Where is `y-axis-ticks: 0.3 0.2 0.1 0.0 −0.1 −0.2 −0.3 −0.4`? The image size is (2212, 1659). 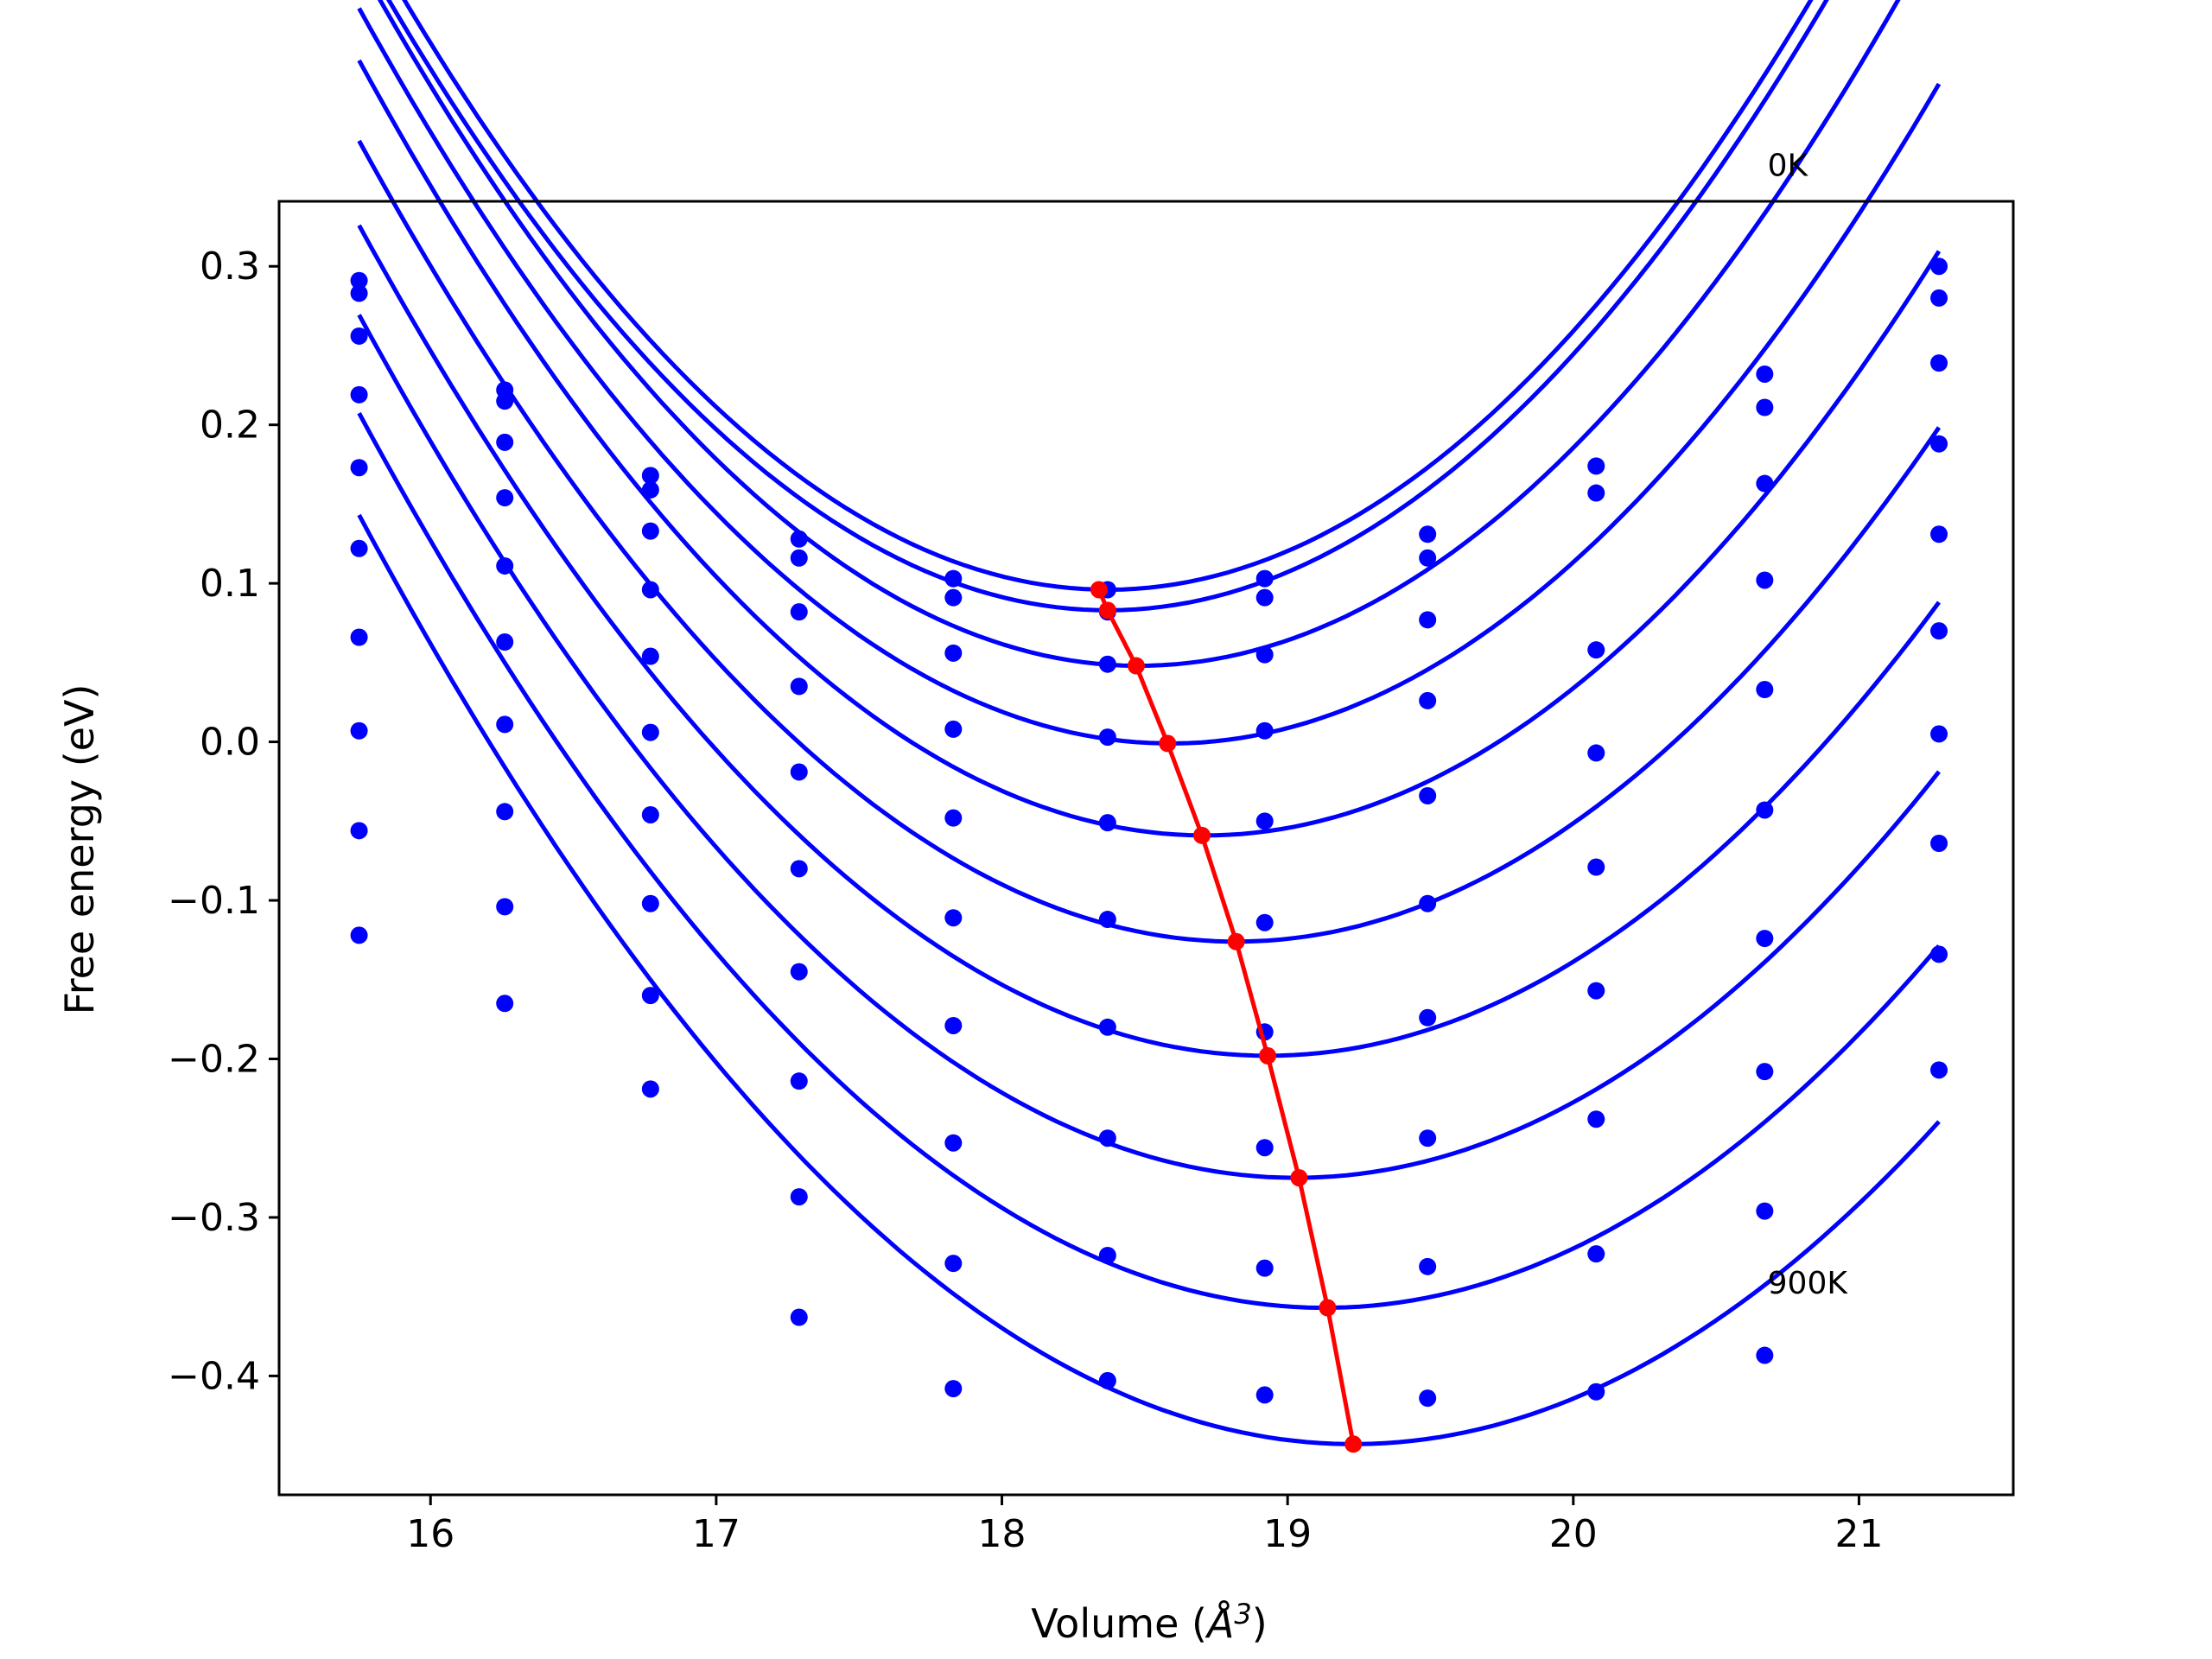 y-axis-ticks: 0.3 0.2 0.1 0.0 −0.1 −0.2 −0.3 −0.4 is located at coordinates (223, 821).